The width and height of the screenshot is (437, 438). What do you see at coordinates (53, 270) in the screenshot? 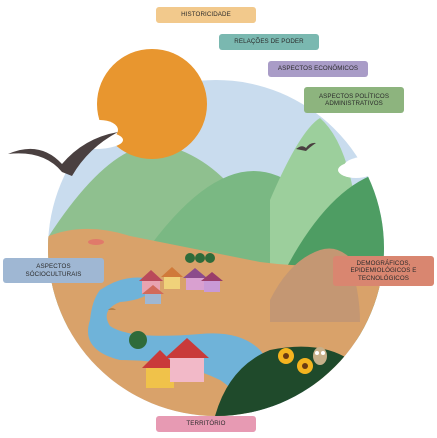
I see `label-aspectos-socioculturais: ASPECTOS SÓCIOCULTURAIS` at bounding box center [53, 270].